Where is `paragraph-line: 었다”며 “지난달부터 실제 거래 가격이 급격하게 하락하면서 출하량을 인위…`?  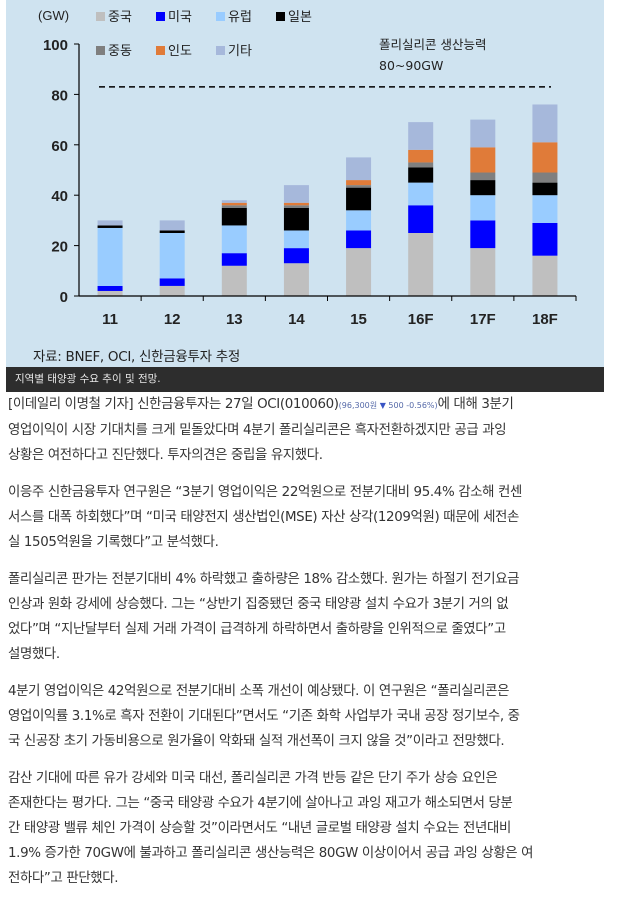 paragraph-line: 었다”며 “지난달부터 실제 거래 가격이 급격하게 하락하면서 출하량을 인위… is located at coordinates (257, 629).